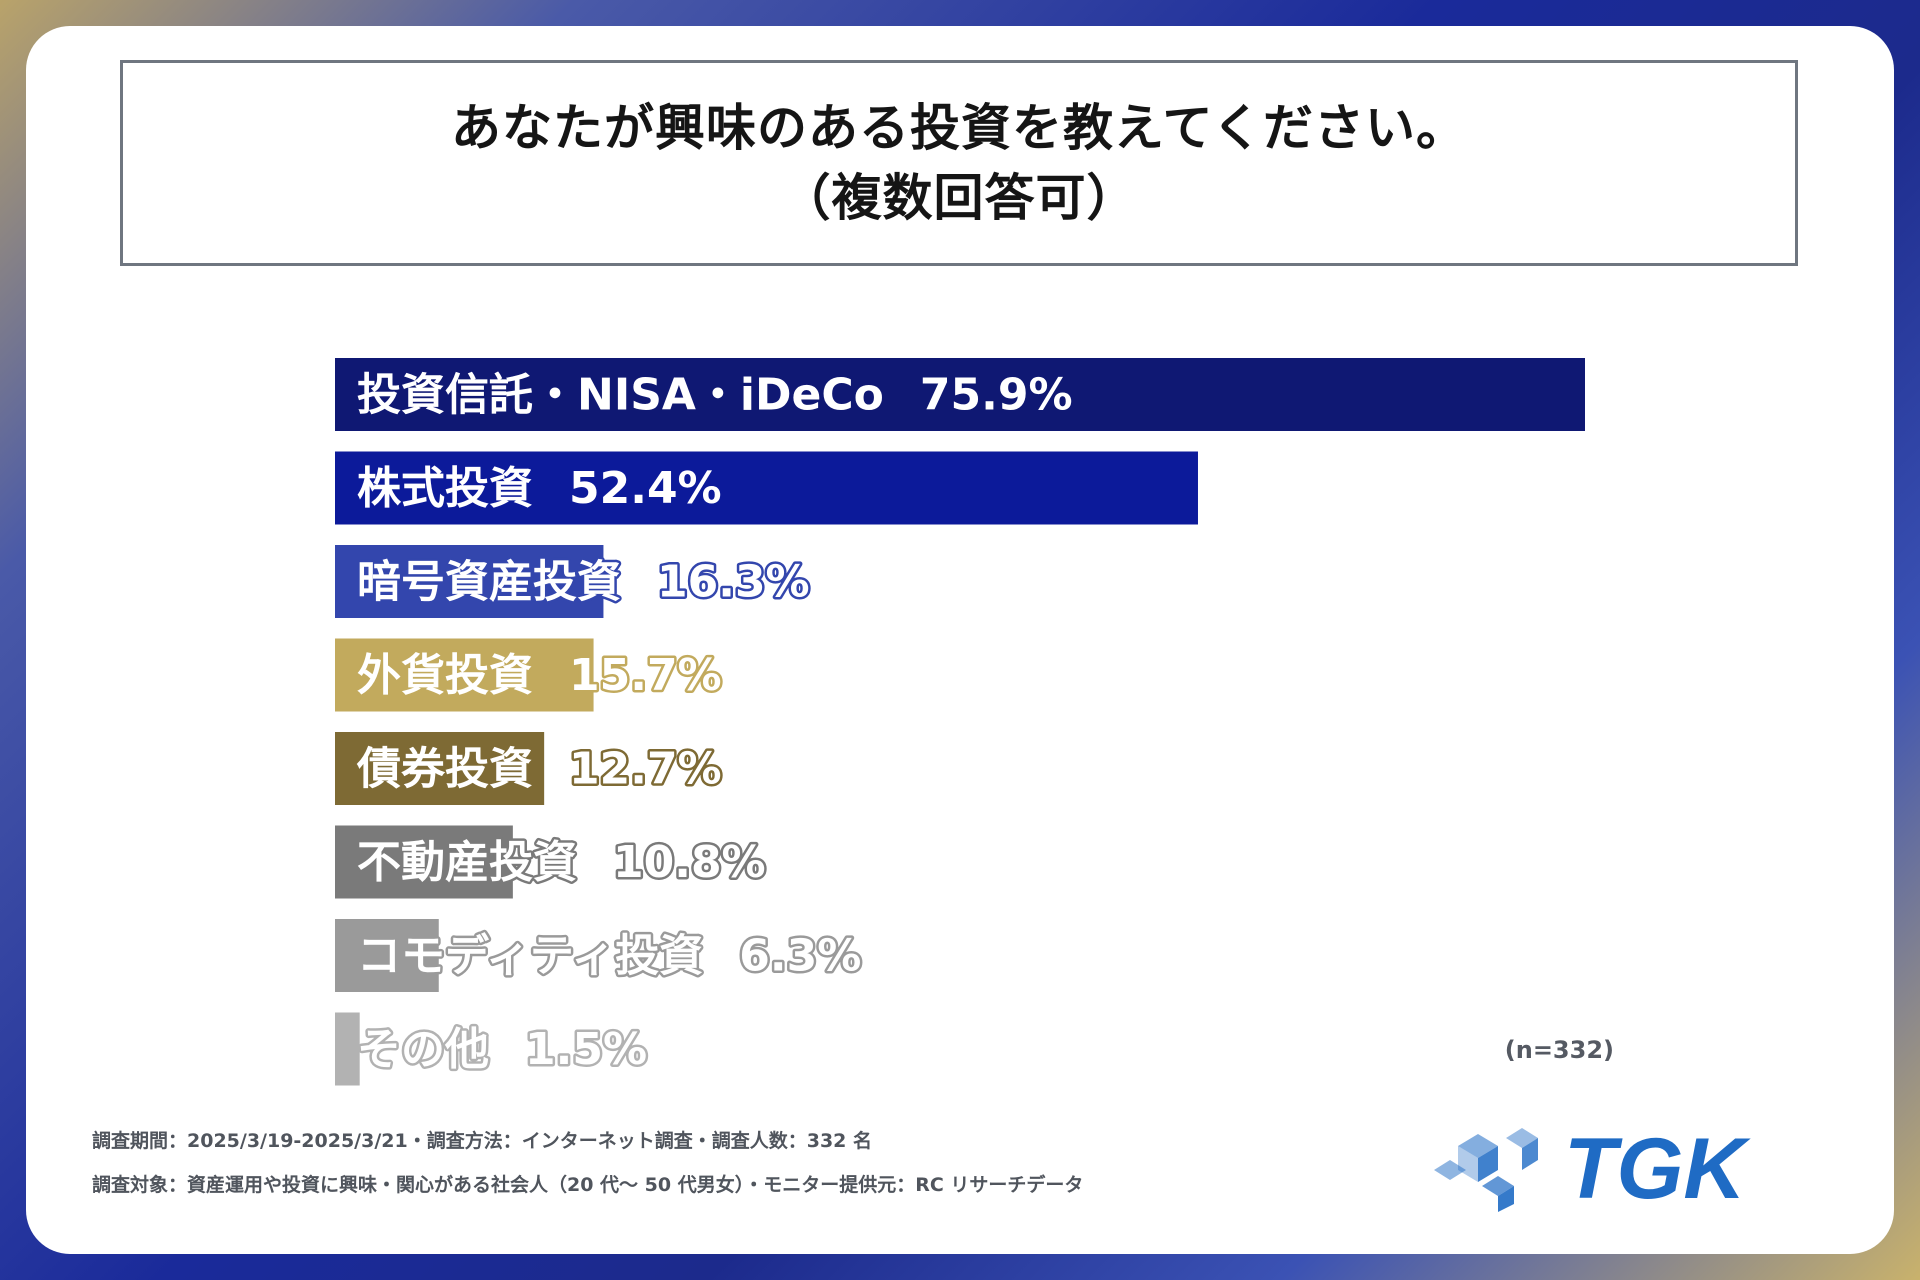 The width and height of the screenshot is (1920, 1280). I want to click on category-label-4: 債券投資, so click(444, 769).